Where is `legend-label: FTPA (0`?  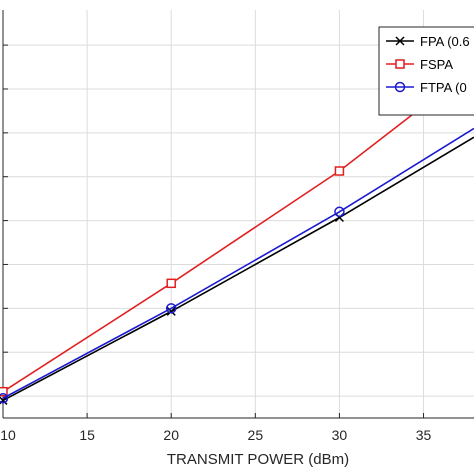
legend-label: FTPA (0 is located at coordinates (443, 87).